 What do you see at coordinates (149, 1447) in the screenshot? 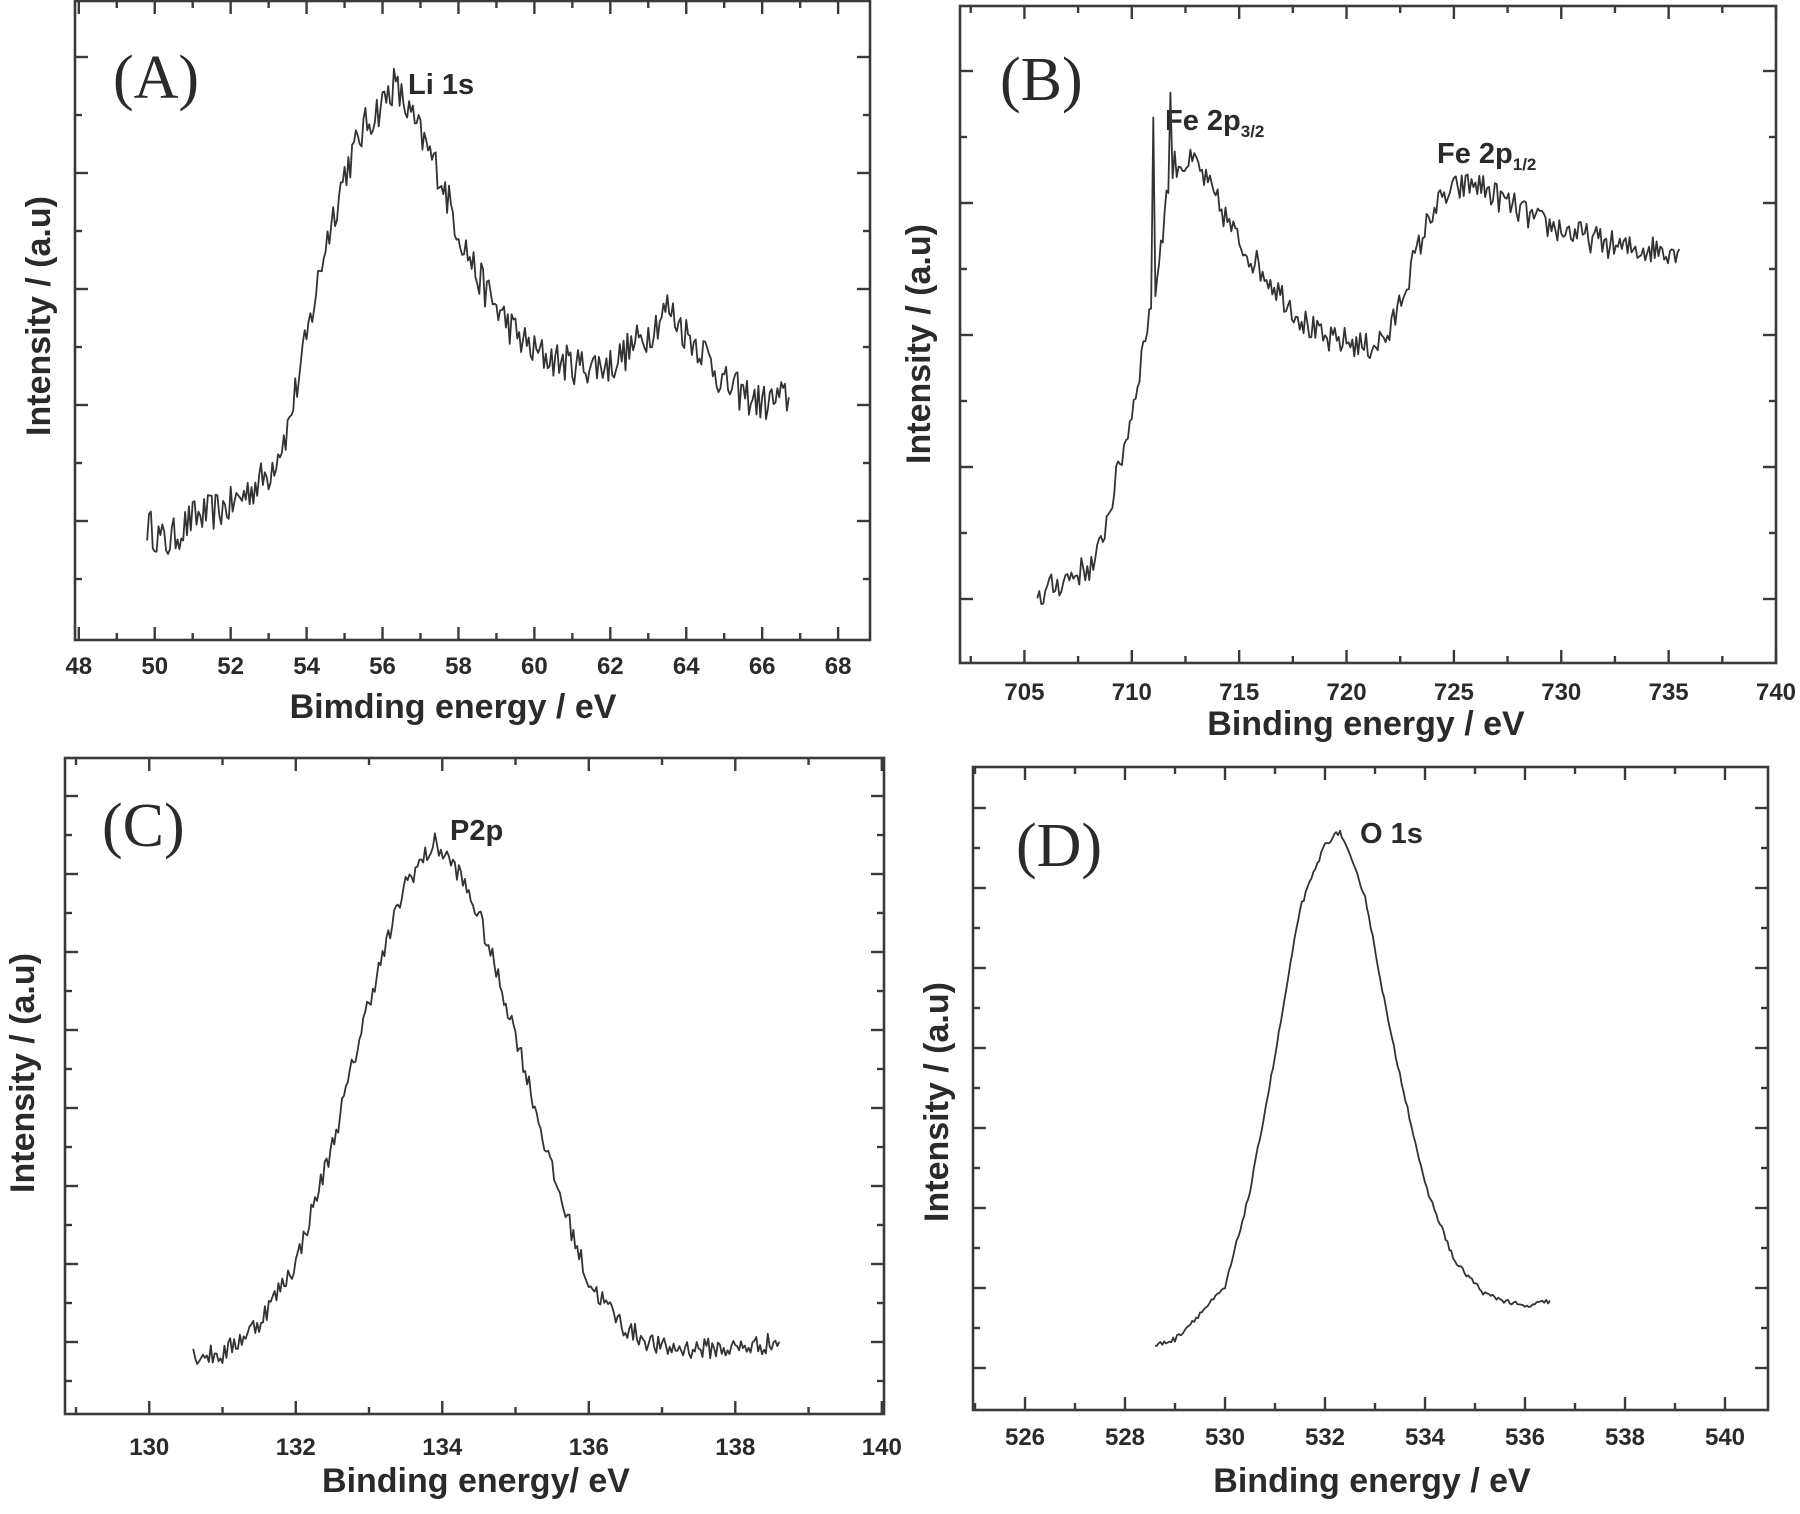
I see `x-tick-label: 130` at bounding box center [149, 1447].